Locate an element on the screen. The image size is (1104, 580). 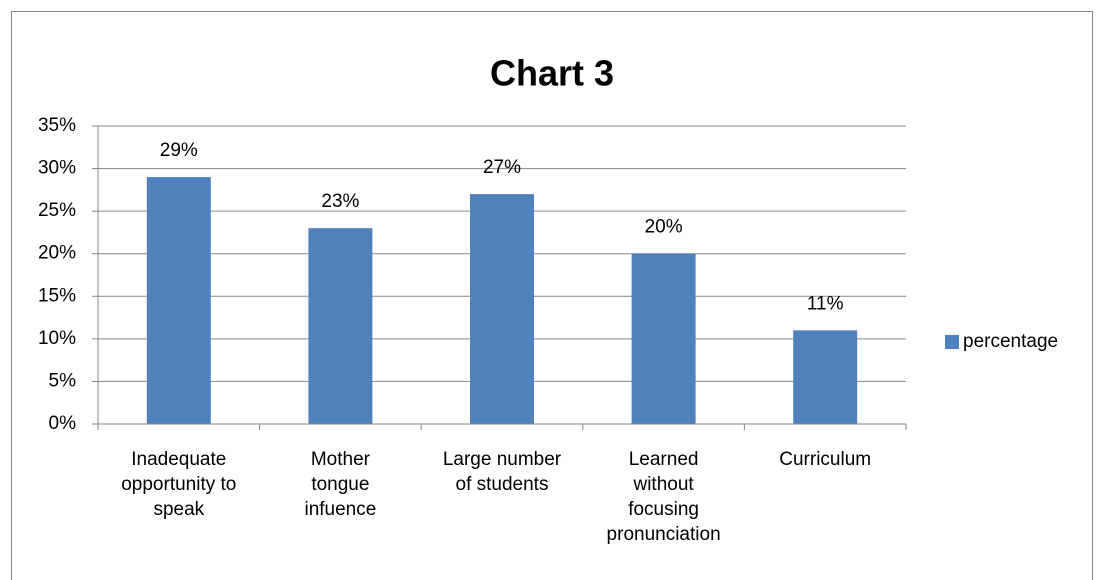
y-tick-label: 35% is located at coordinates (57, 125).